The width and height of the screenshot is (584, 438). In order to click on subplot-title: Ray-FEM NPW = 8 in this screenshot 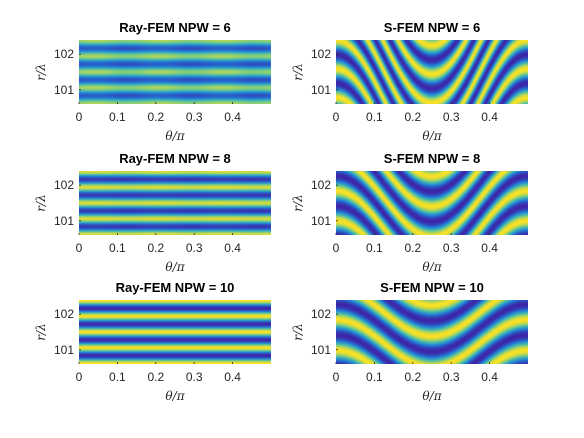, I will do `click(175, 158)`.